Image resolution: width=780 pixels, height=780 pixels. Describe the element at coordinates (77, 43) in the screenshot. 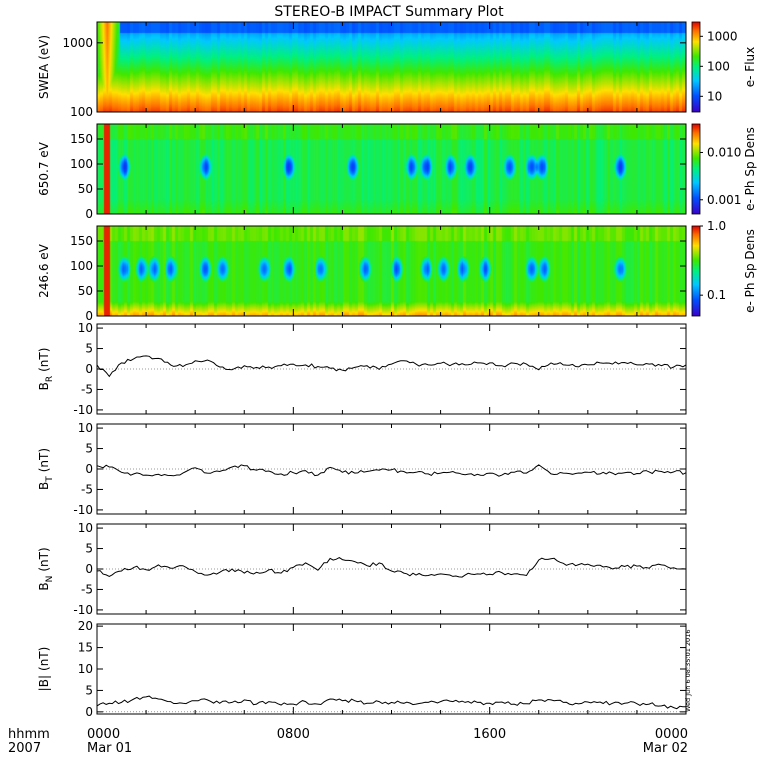

I see `y-tick-label: 1000` at that location.